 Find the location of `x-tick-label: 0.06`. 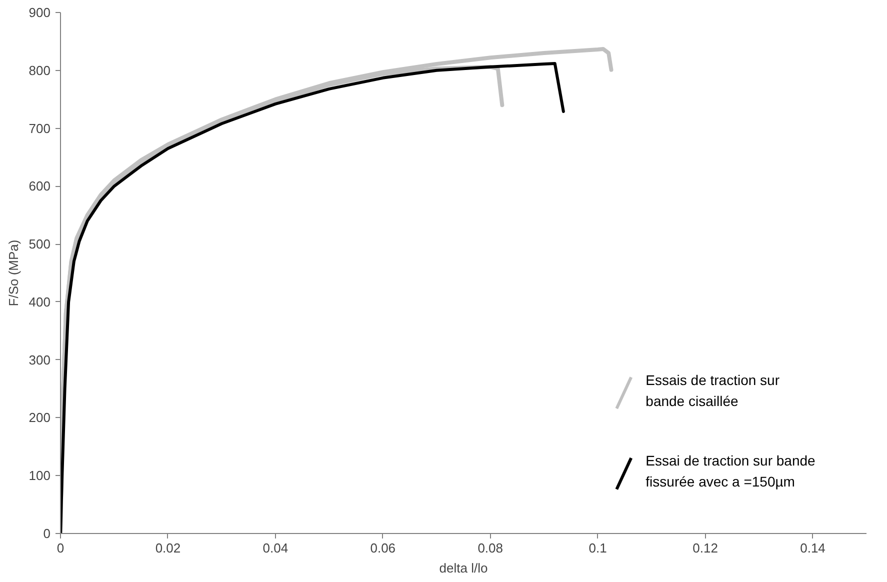

x-tick-label: 0.06 is located at coordinates (383, 548).